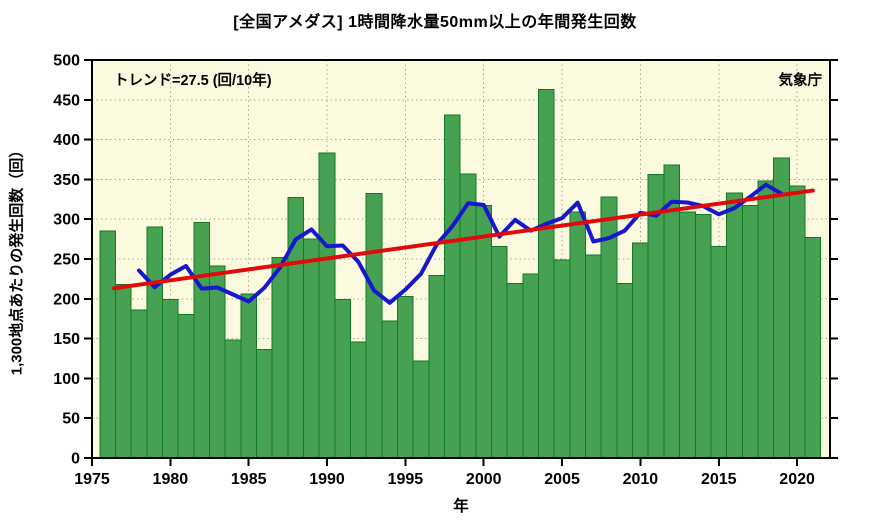  What do you see at coordinates (800, 81) in the screenshot?
I see `agency-label: 気象庁` at bounding box center [800, 81].